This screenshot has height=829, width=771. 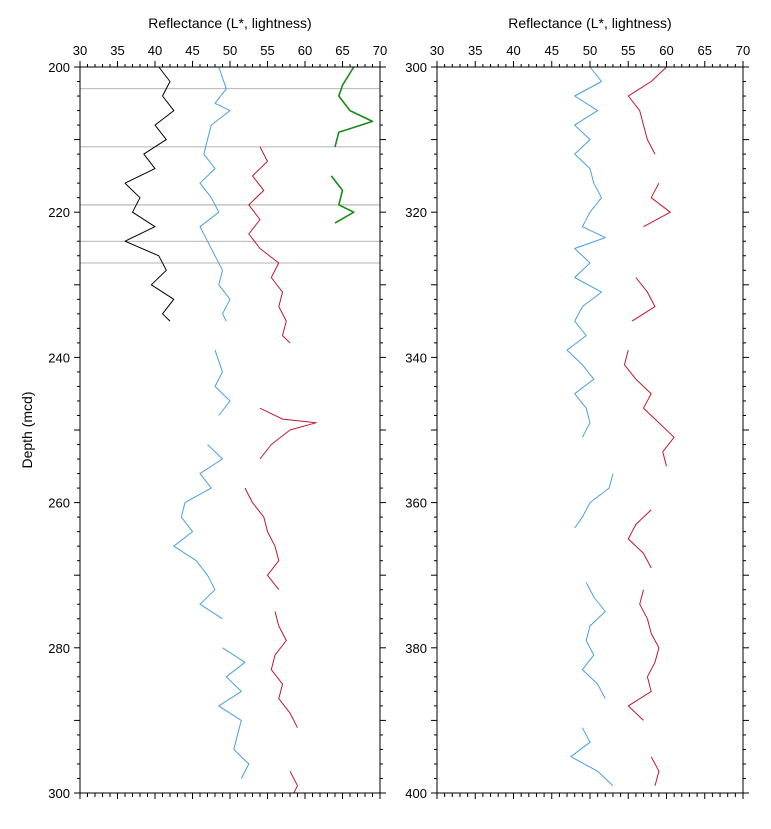 I want to click on panel-1-x-tick-label-7: 65, so click(x=342, y=50).